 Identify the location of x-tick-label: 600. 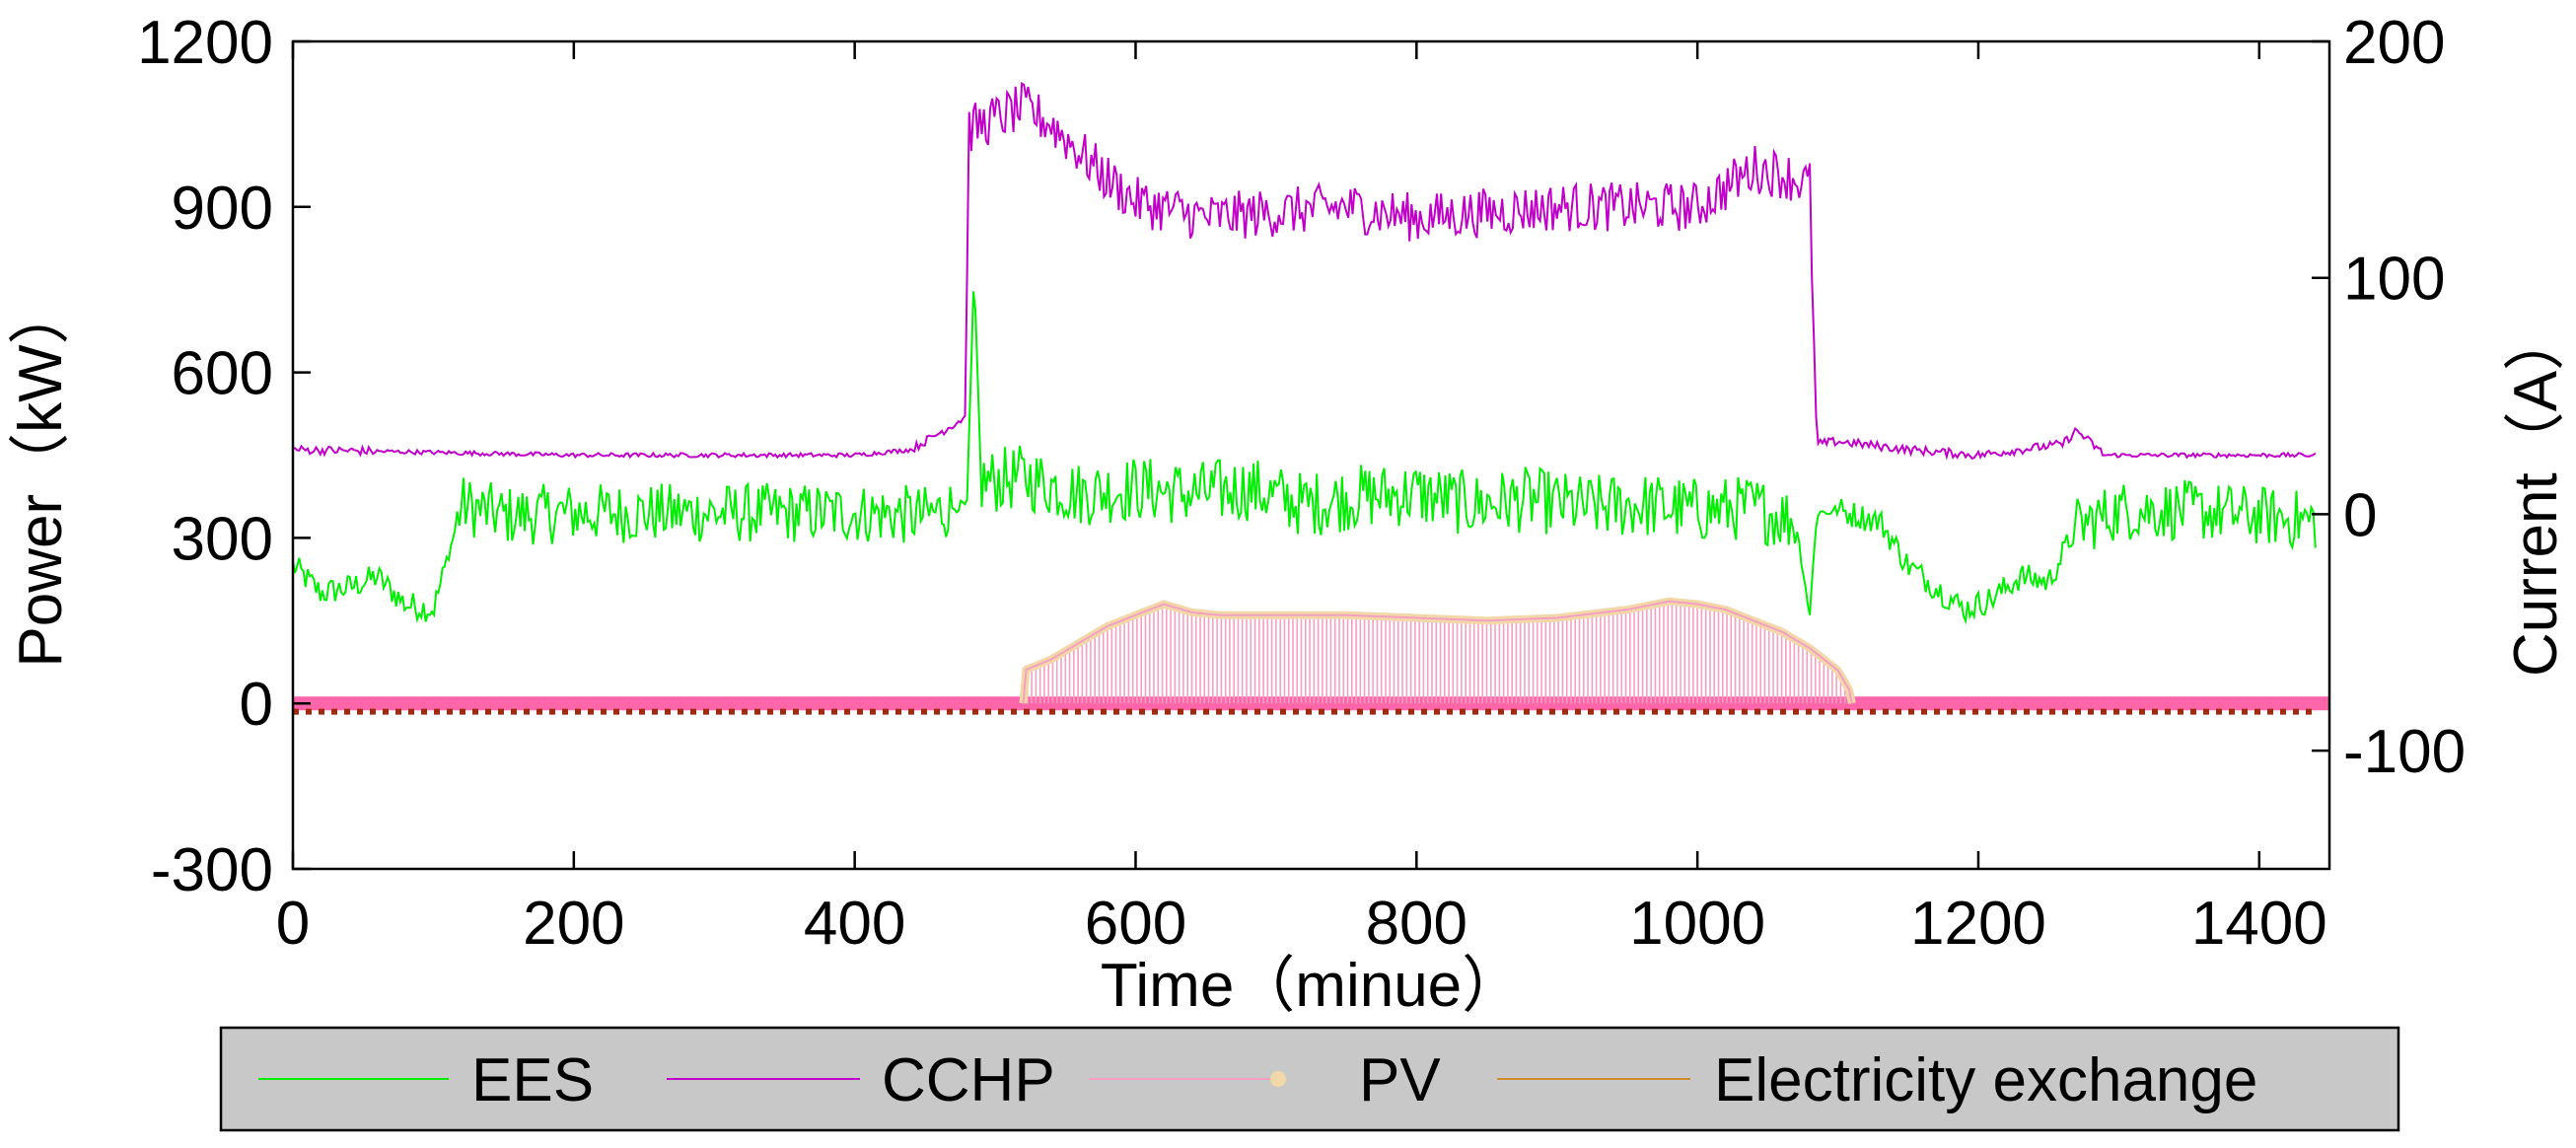
(1135, 924).